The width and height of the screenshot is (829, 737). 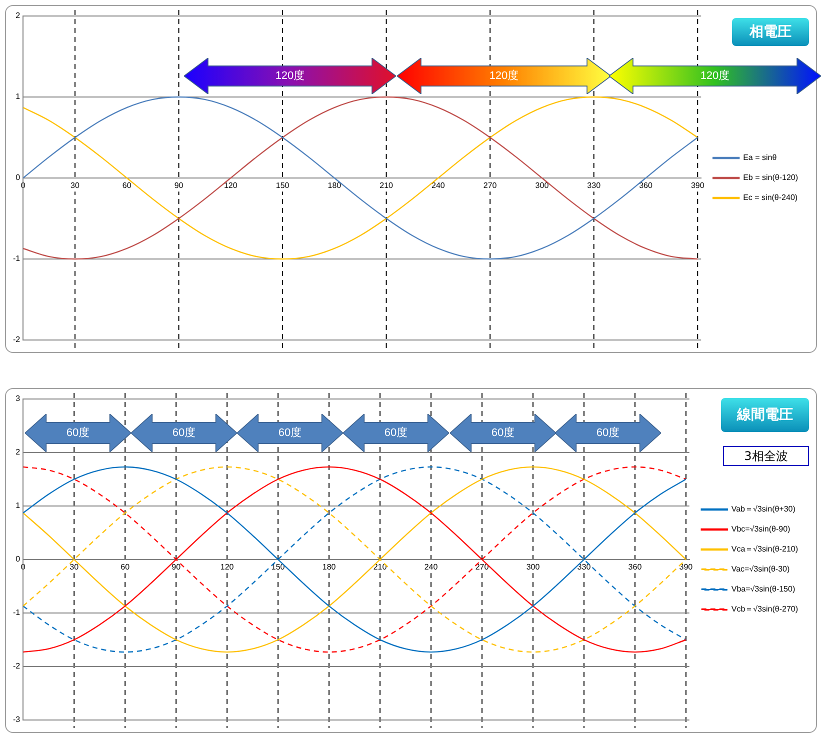 What do you see at coordinates (18, 399) in the screenshot?
I see `y-tick-label: 3` at bounding box center [18, 399].